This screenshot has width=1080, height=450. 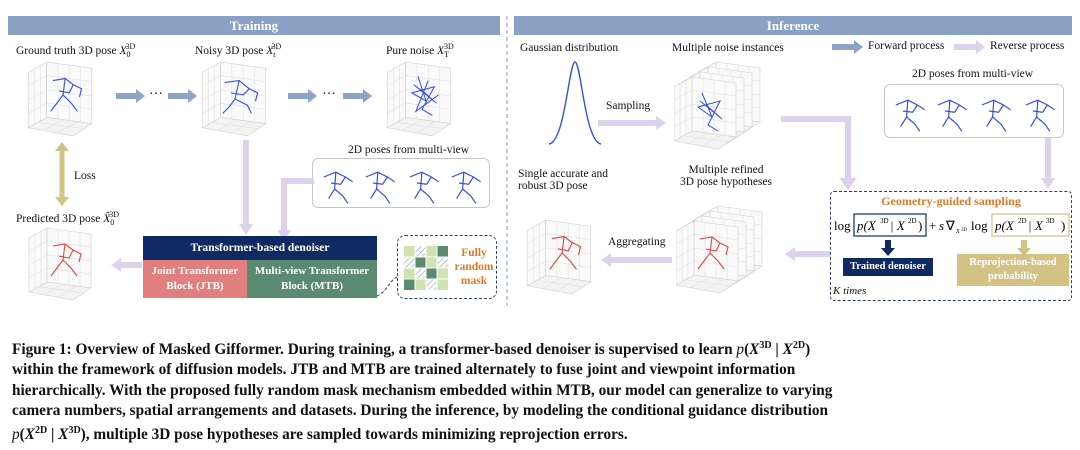 What do you see at coordinates (195, 279) in the screenshot?
I see `jtb-block: Joint Transformer Block (JTB)` at bounding box center [195, 279].